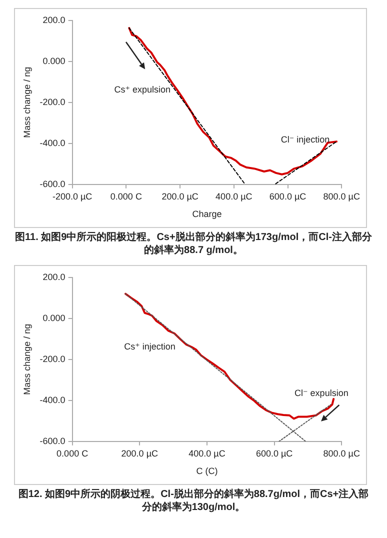  I want to click on caption: 图11. 如图9中所示的阳极过程。Cs+脱出部分的斜率为173g/mol，而Cl-注入部分的斜率为88.7 g/mol。, so click(193, 244).